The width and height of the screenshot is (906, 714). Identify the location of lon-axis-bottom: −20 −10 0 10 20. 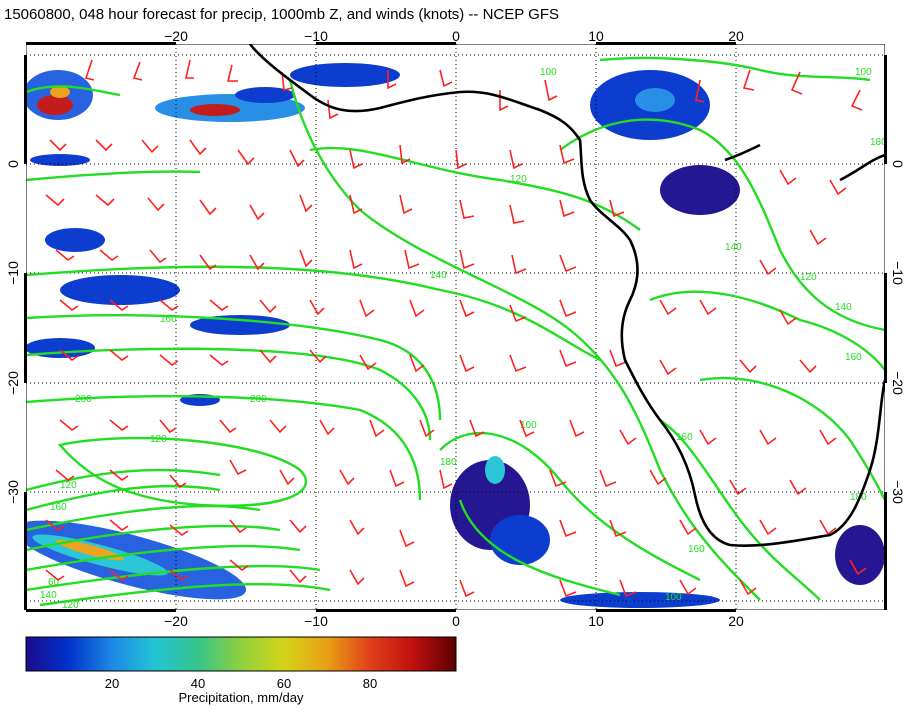
(454, 621).